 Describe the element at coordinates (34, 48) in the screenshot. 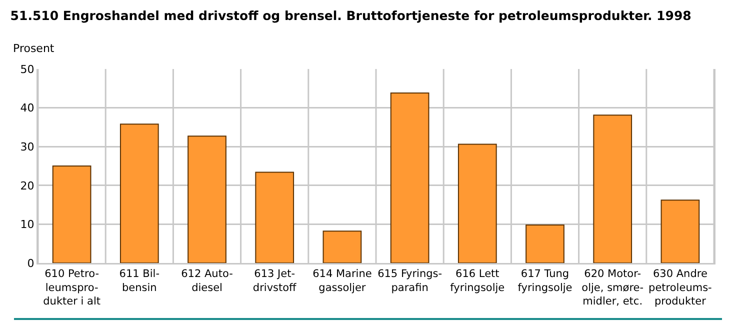

I see `y-axis-title: Prosent` at that location.